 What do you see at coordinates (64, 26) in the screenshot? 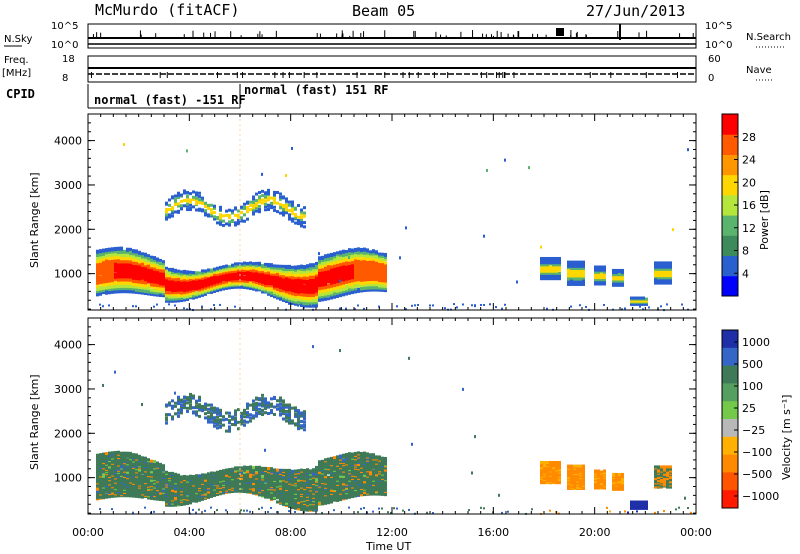
I see `nsky-tick-top: 10^5` at bounding box center [64, 26].